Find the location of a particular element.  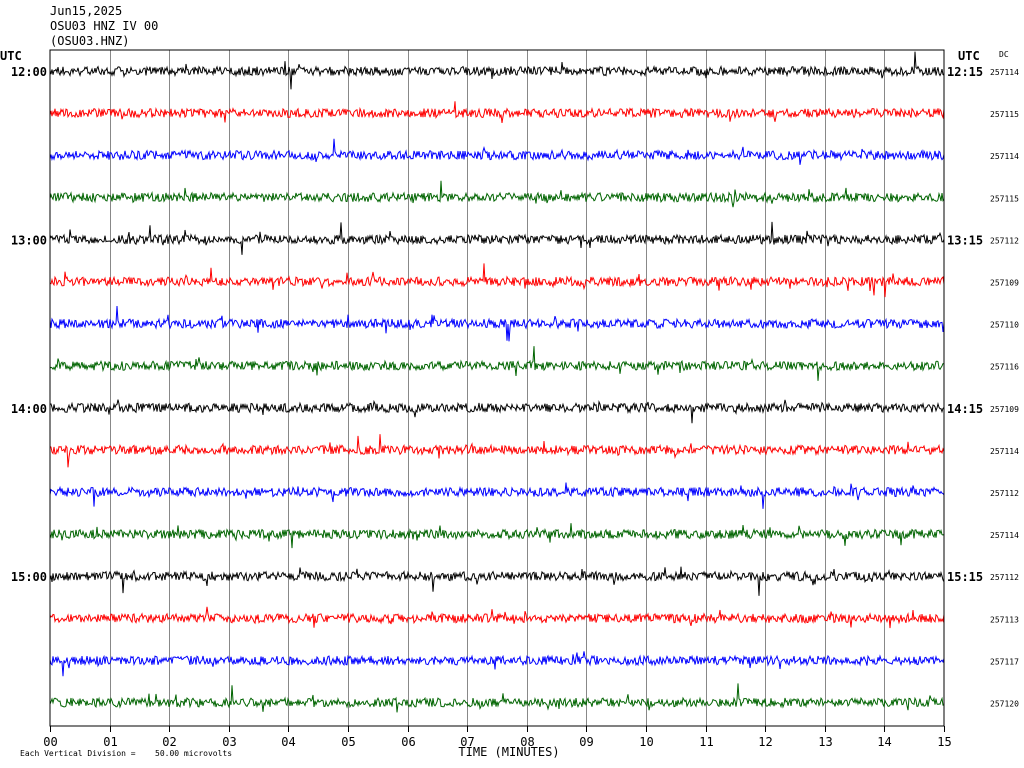

utc-left-label: UTC is located at coordinates (11, 56).